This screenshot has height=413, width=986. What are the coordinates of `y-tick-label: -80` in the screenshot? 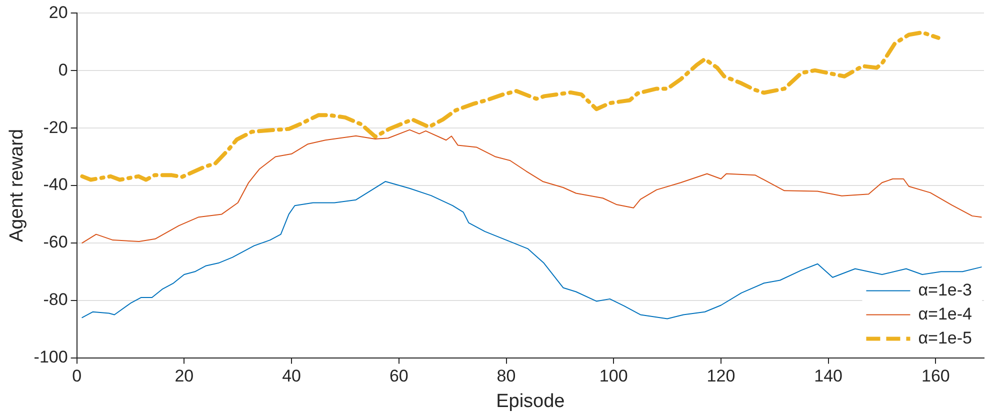 It's located at (55, 300).